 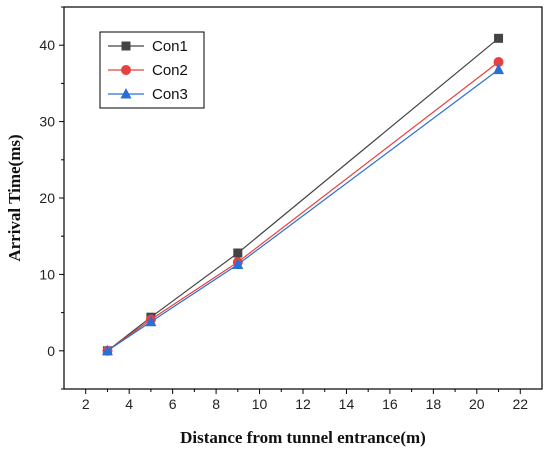 I want to click on y-tick-label: 10, so click(x=47, y=274).